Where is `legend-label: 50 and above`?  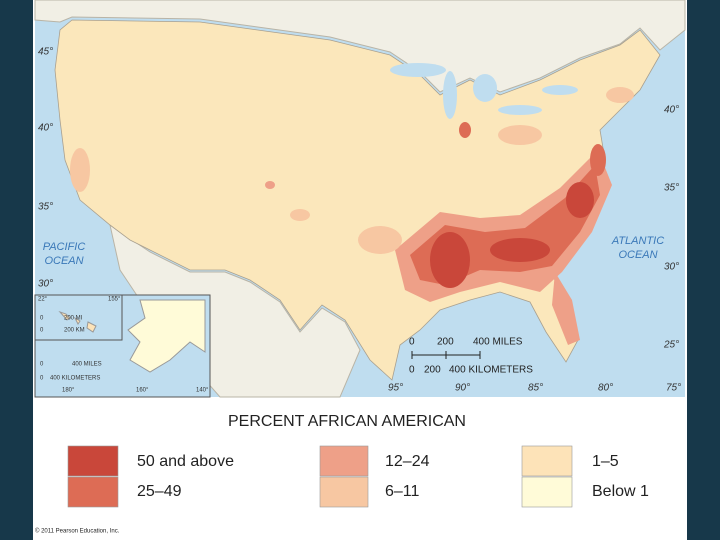
legend-label: 50 and above is located at coordinates (185, 461).